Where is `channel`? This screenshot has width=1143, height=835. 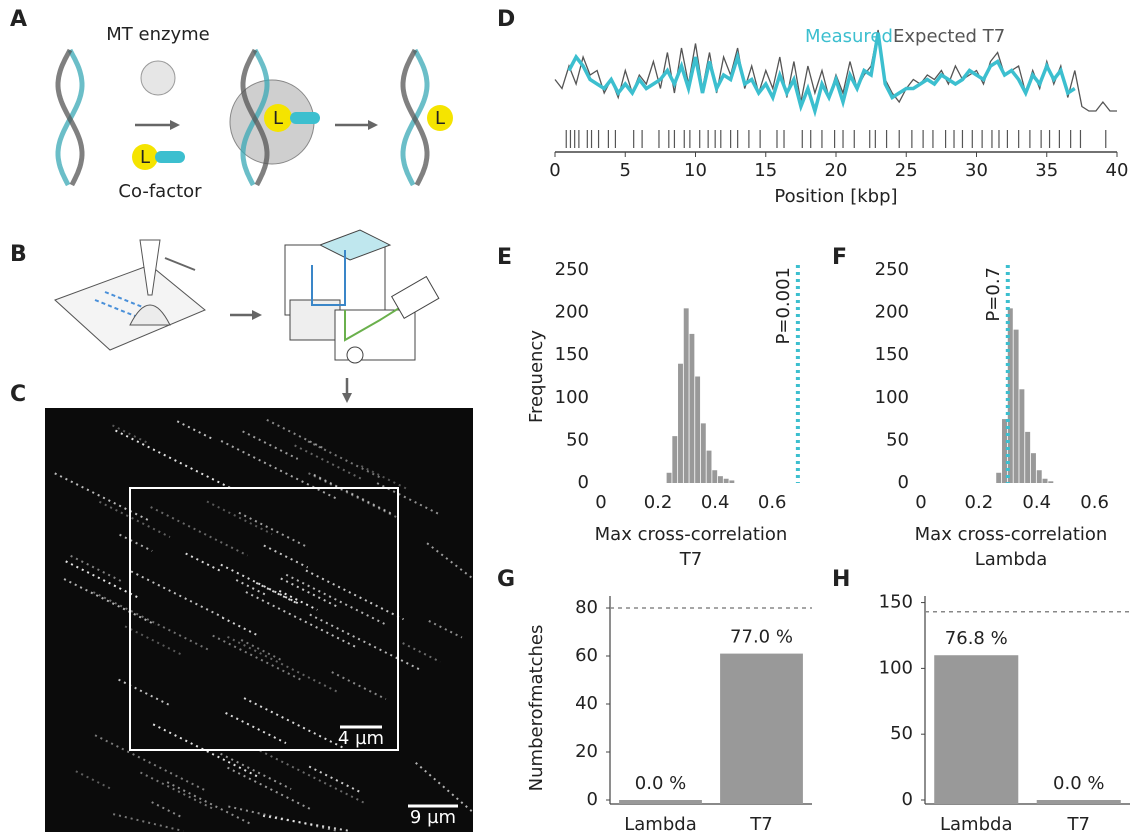
channel is located at coordinates (117, 309).